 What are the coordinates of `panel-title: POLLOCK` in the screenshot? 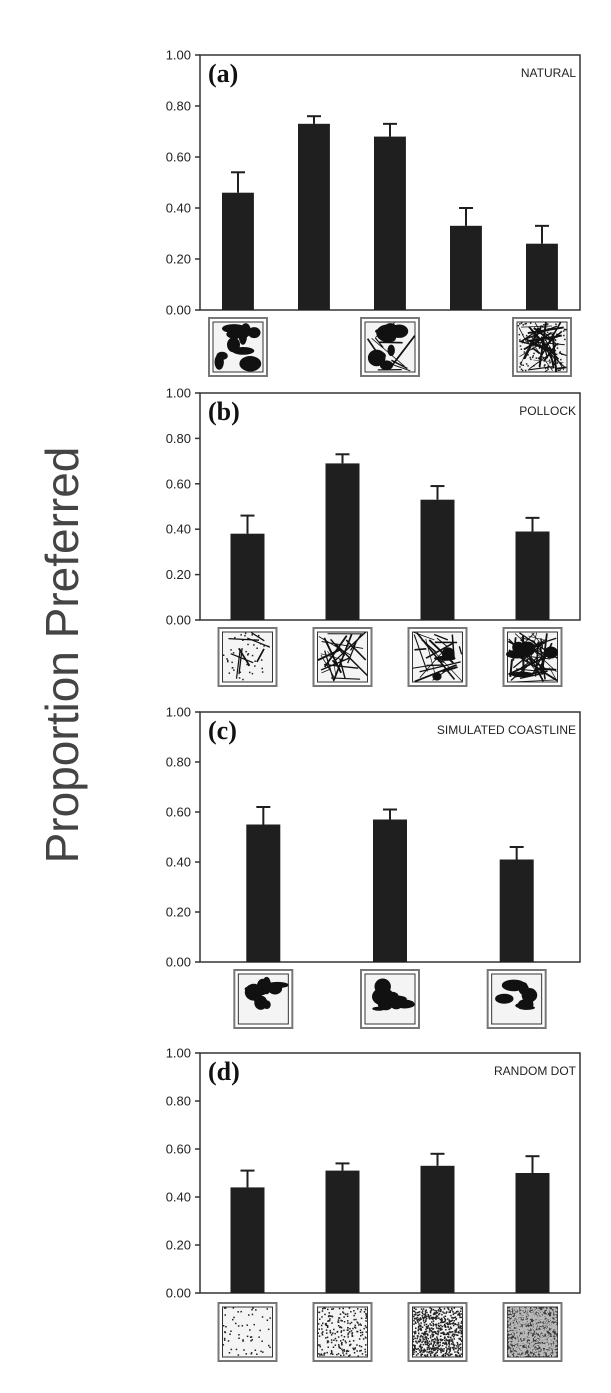 It's located at (547, 411).